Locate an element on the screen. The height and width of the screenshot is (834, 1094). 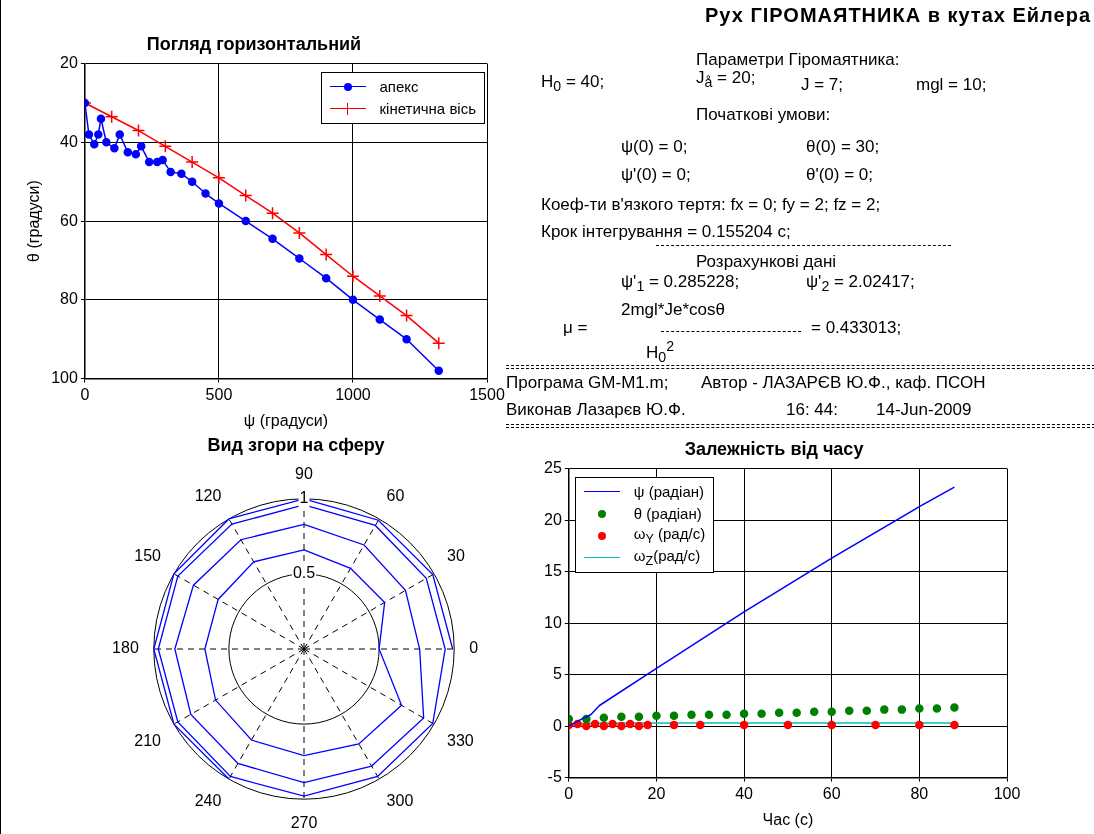
text: J$_{å}$ = 20; is located at coordinates (726, 79).